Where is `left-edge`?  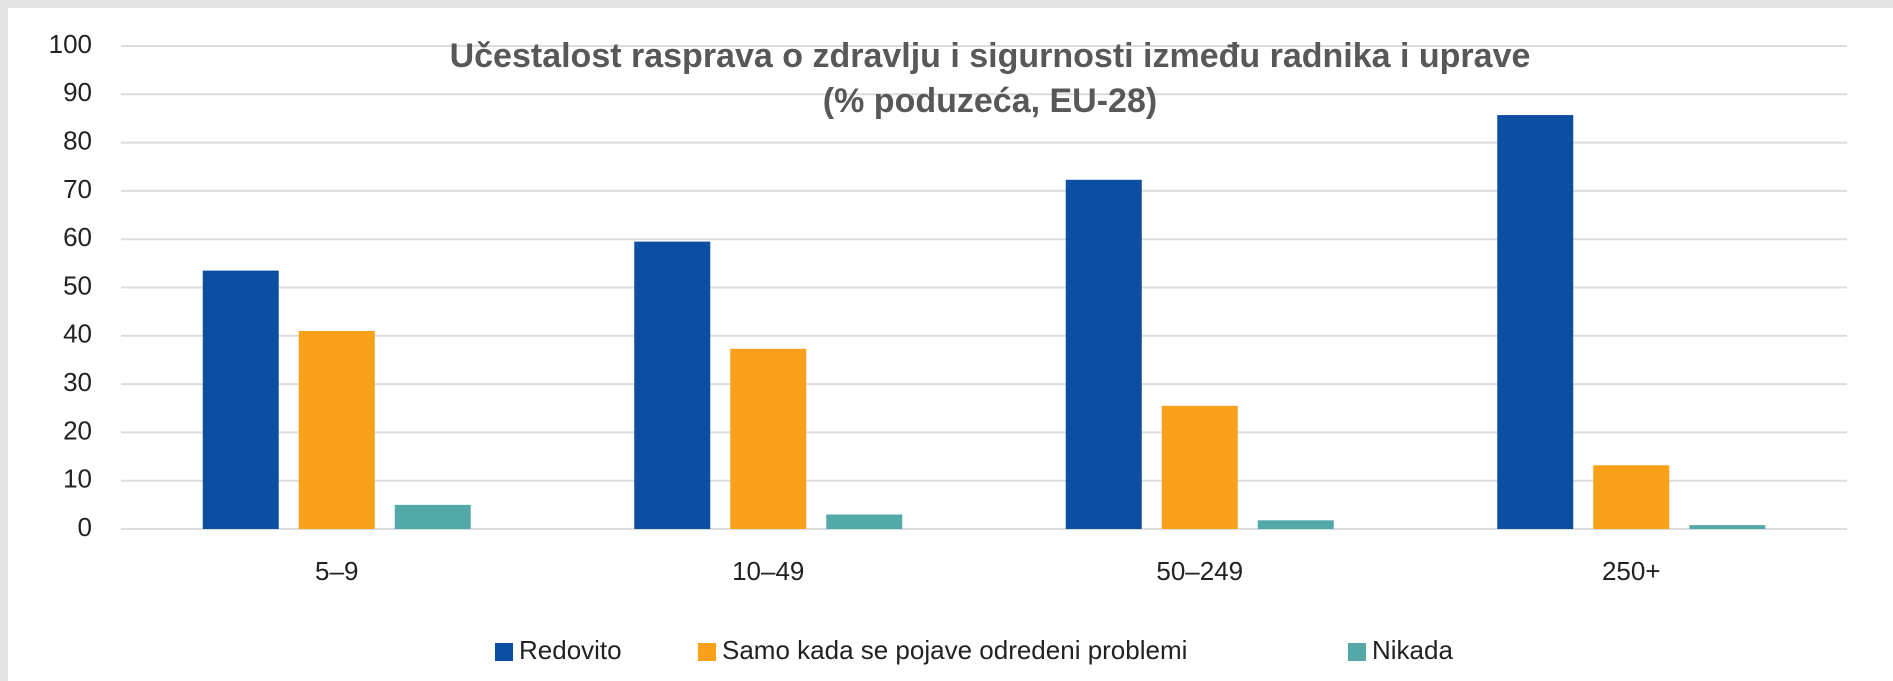 left-edge is located at coordinates (4, 340).